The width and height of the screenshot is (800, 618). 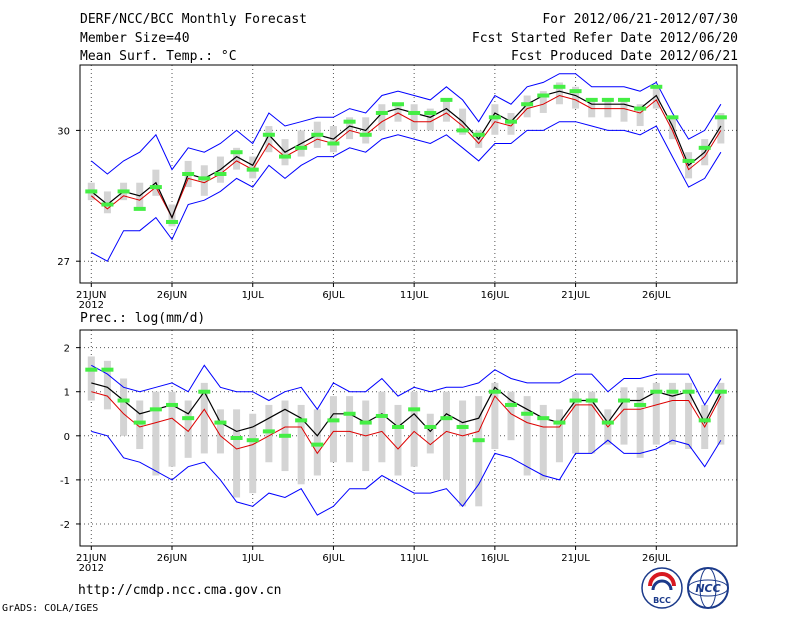 I want to click on y-tick-label: 1, so click(x=67, y=393).